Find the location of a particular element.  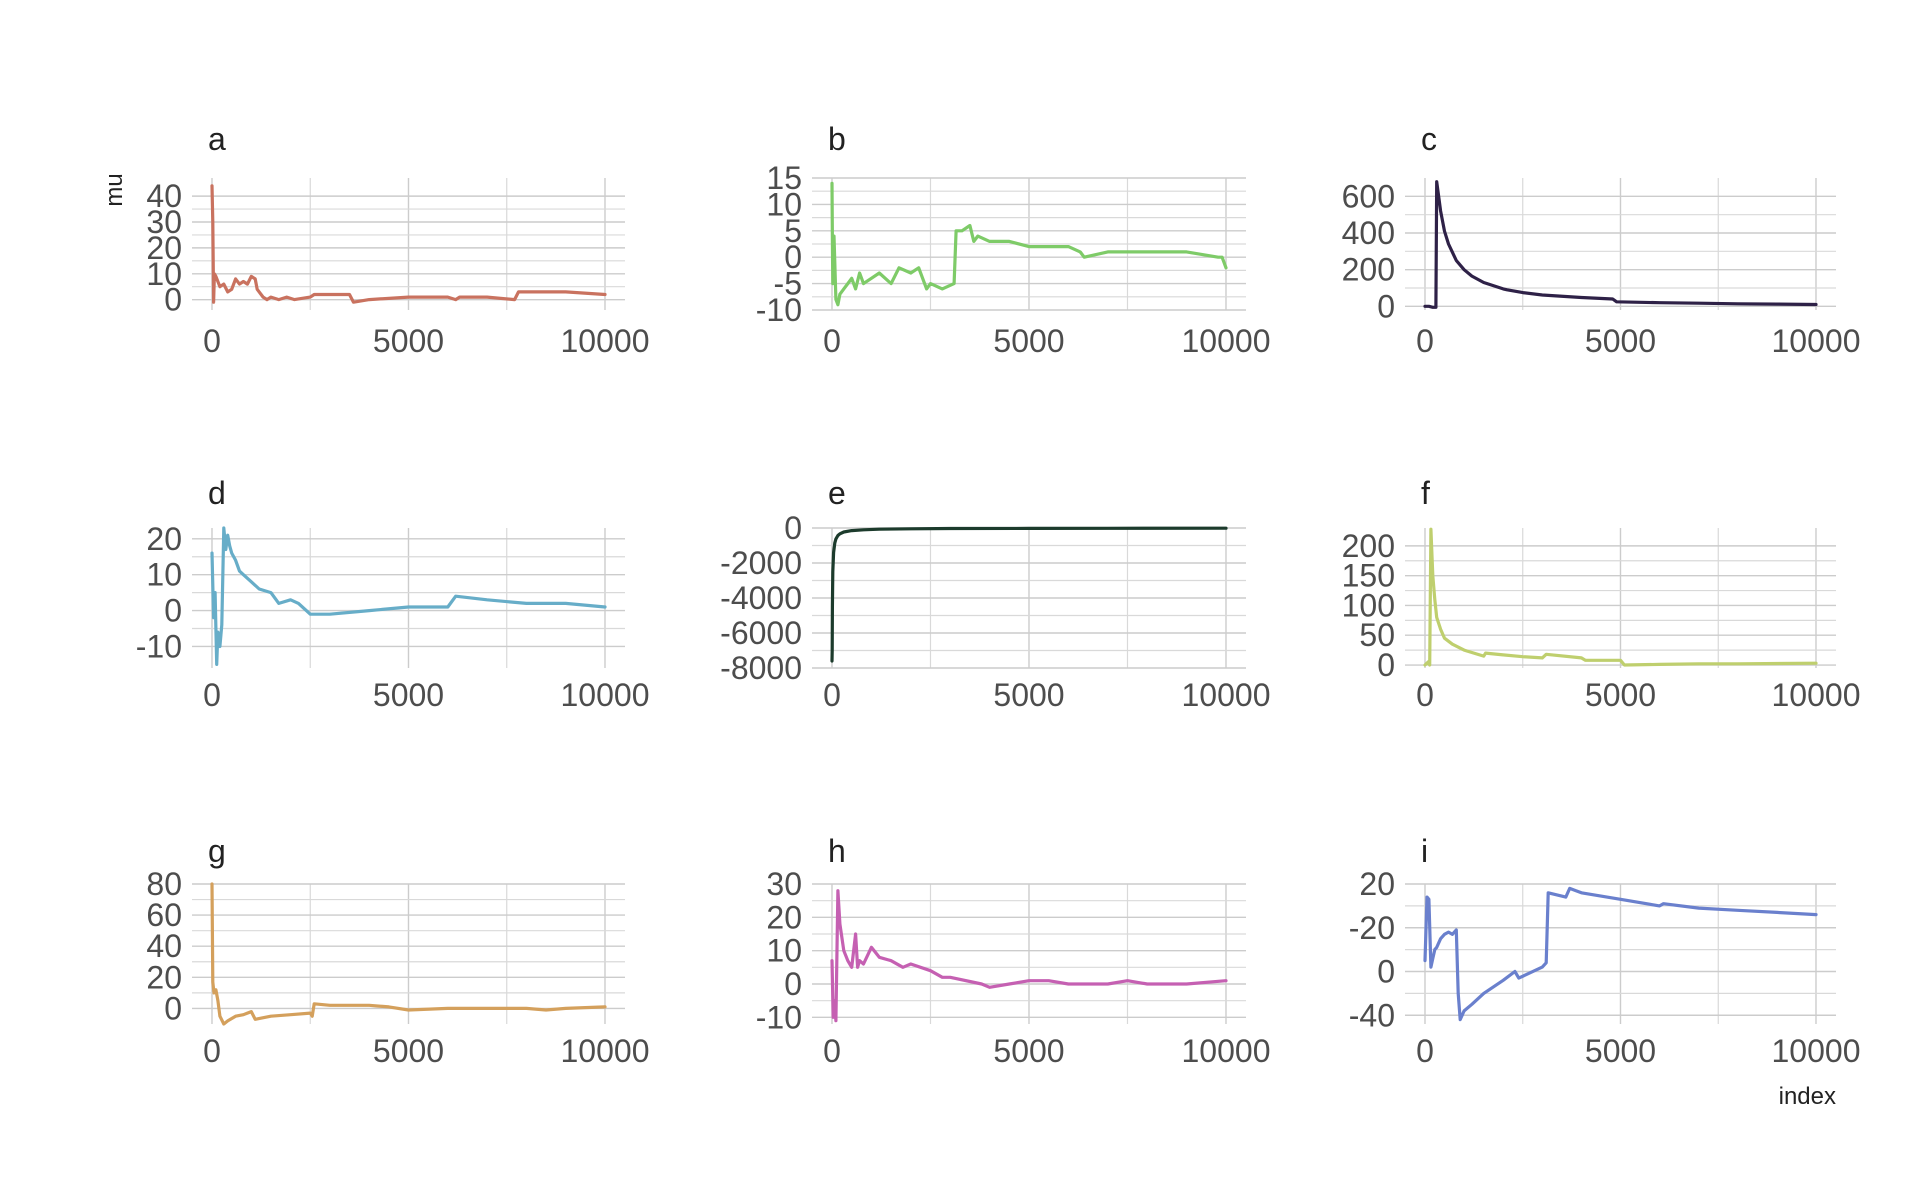

series-line-h is located at coordinates (1029, 956).